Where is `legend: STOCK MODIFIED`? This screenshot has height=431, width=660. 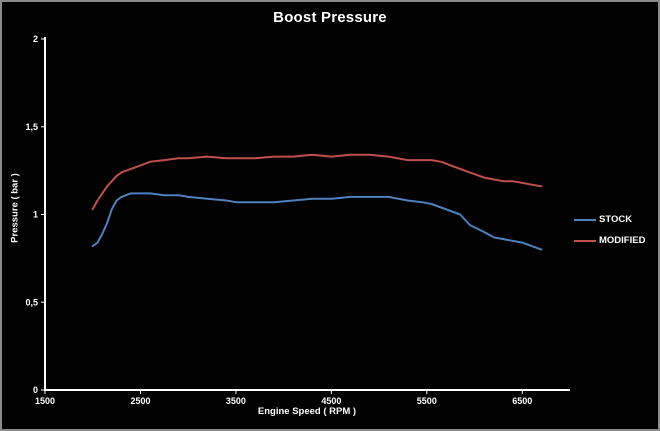
legend: STOCK MODIFIED is located at coordinates (609, 235).